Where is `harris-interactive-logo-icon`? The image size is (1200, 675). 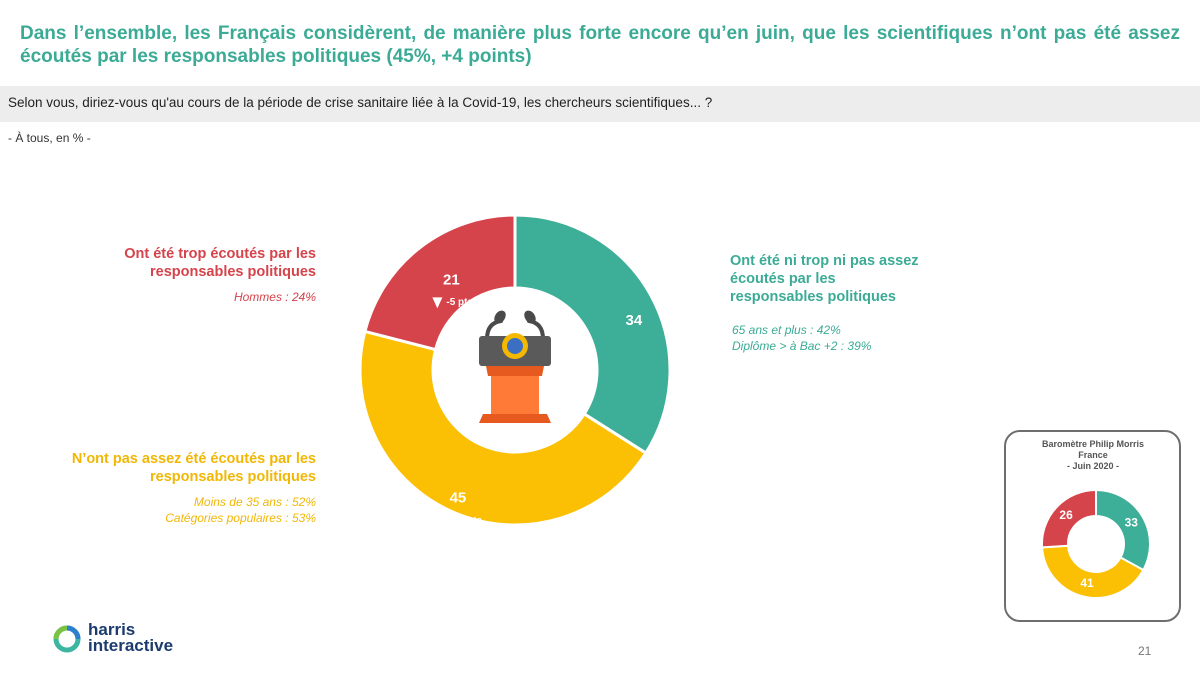 harris-interactive-logo-icon is located at coordinates (67, 639).